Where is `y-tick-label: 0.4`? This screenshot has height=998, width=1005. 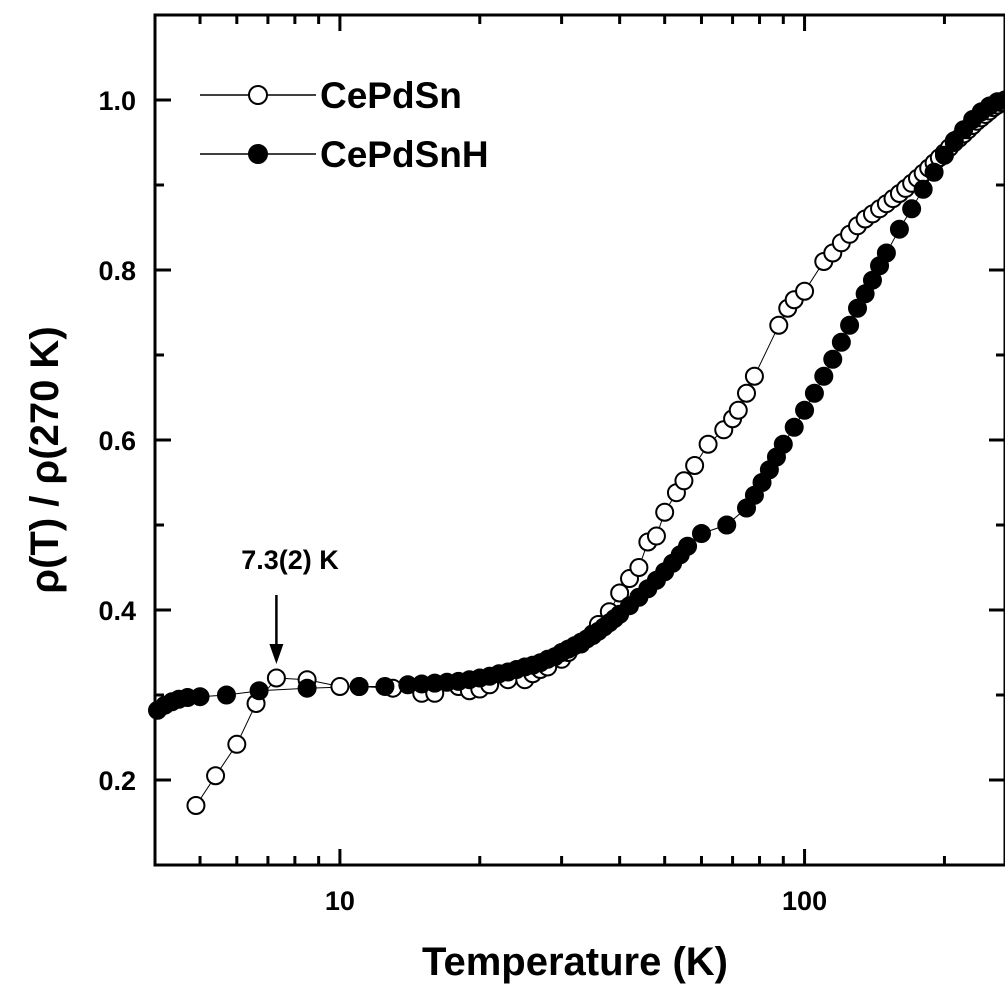
y-tick-label: 0.4 is located at coordinates (117, 611).